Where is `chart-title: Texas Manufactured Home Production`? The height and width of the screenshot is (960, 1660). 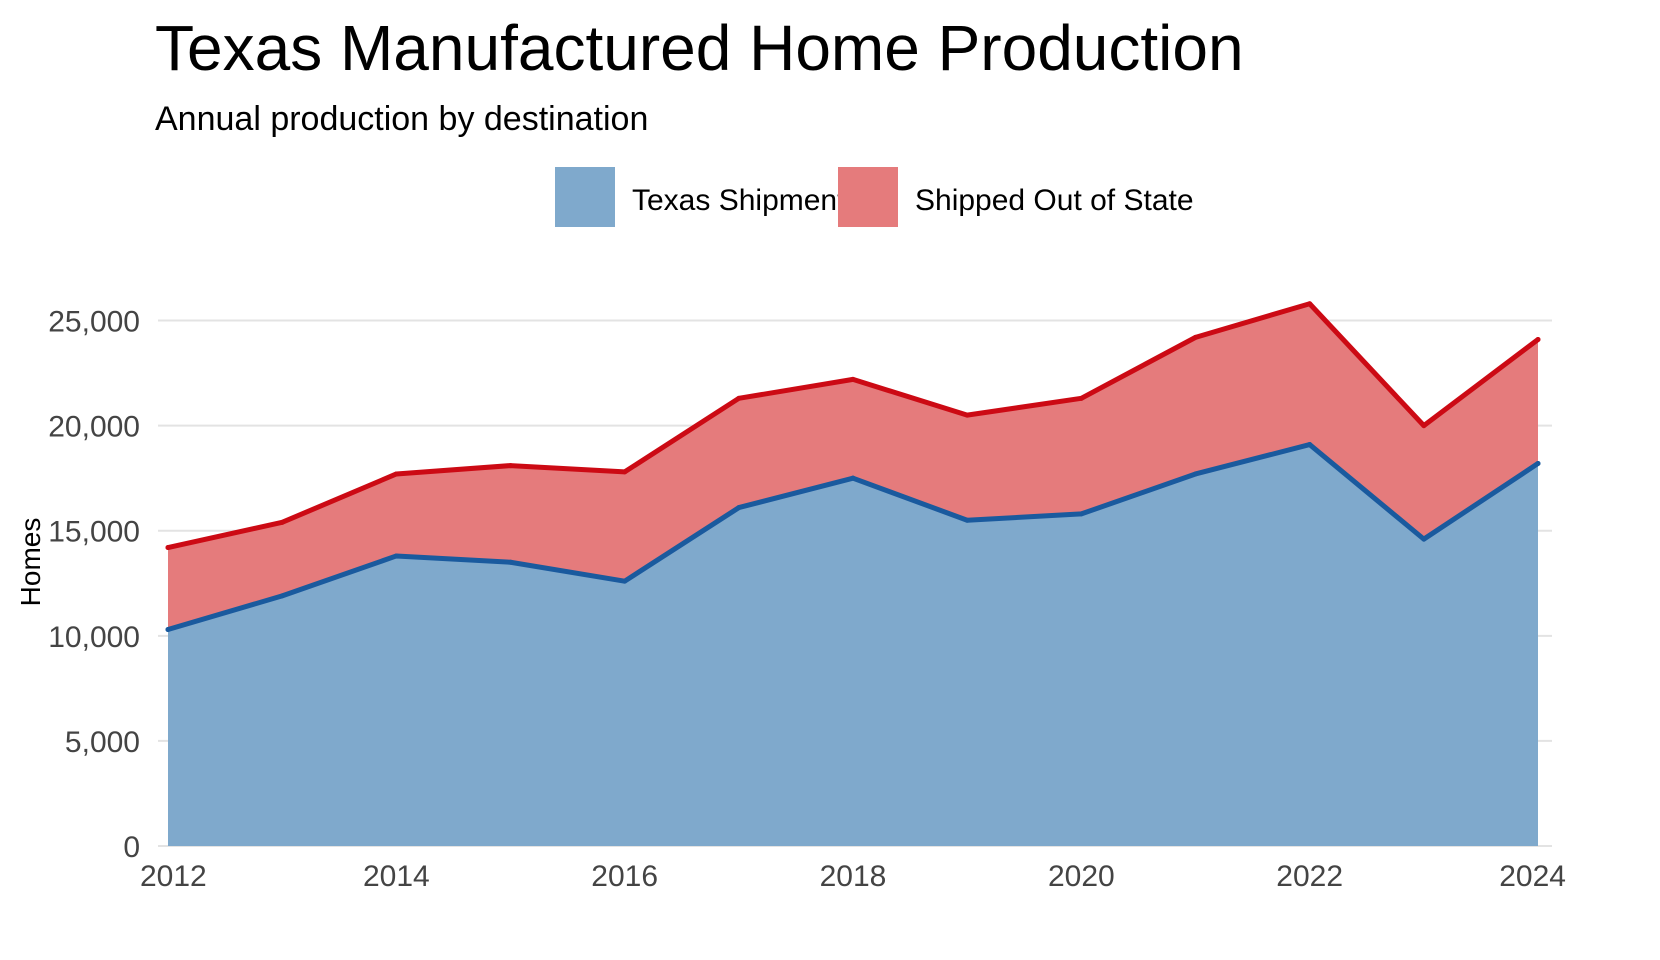 chart-title: Texas Manufactured Home Production is located at coordinates (699, 48).